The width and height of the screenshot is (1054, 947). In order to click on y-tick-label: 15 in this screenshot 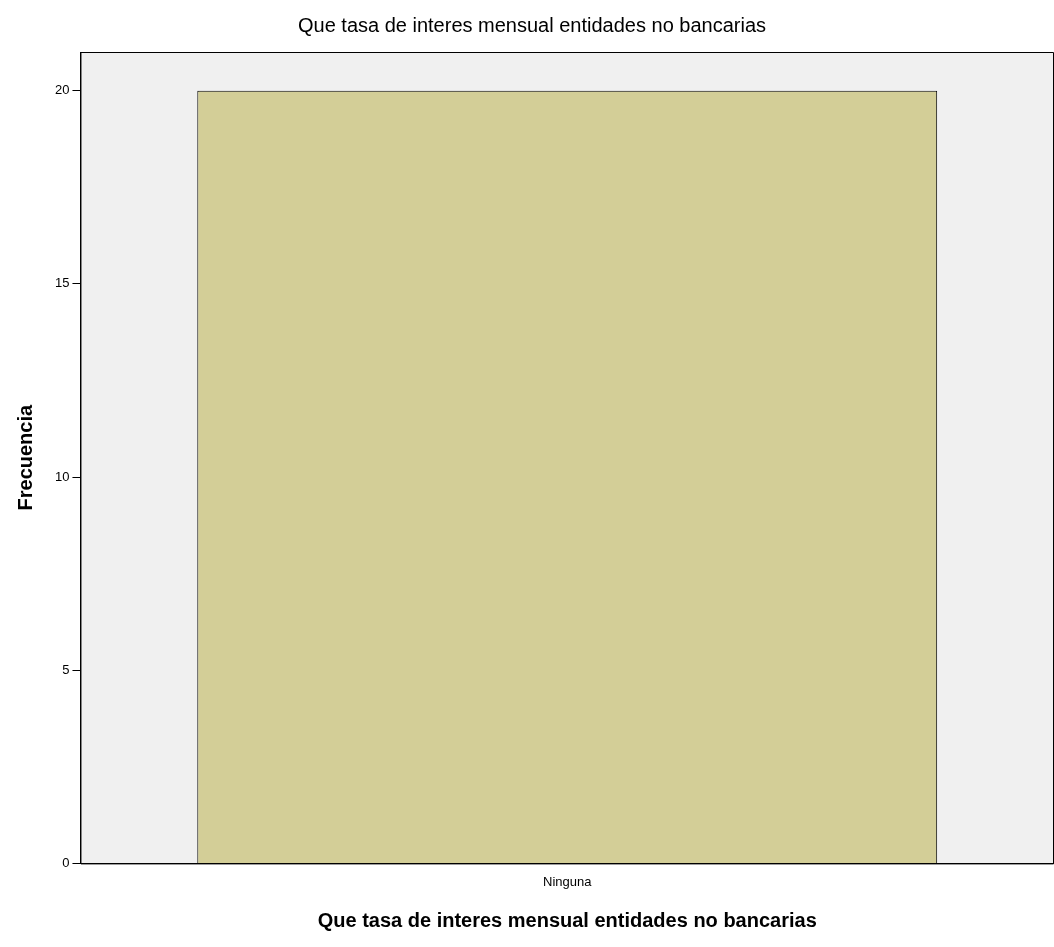, I will do `click(62, 283)`.